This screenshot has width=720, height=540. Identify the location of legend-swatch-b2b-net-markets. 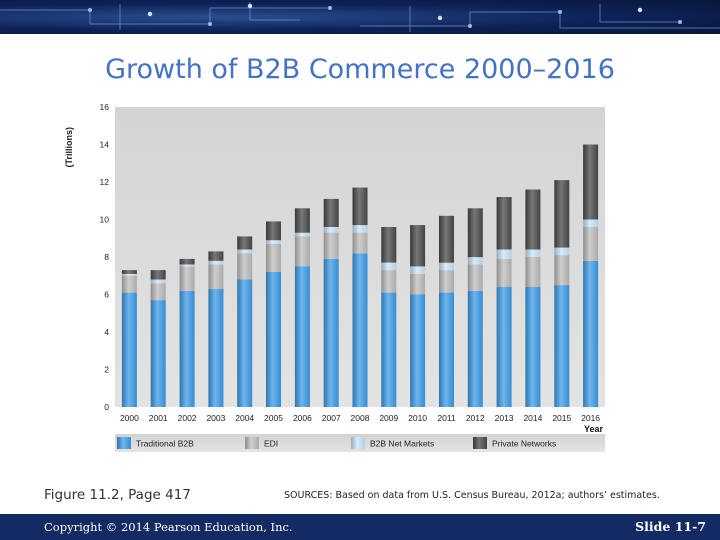
(358, 443).